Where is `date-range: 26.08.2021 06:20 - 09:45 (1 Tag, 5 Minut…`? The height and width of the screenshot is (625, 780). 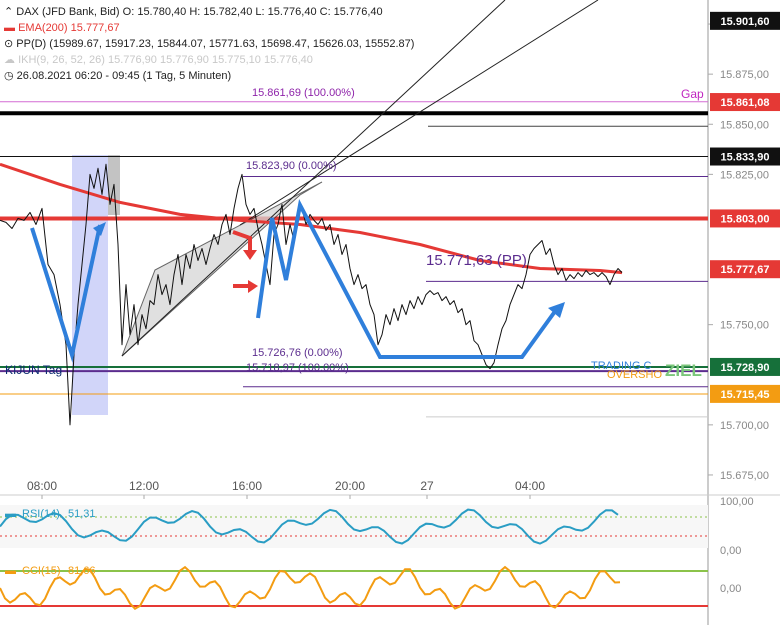 date-range: 26.08.2021 06:20 - 09:45 (1 Tag, 5 Minut… is located at coordinates (124, 76).